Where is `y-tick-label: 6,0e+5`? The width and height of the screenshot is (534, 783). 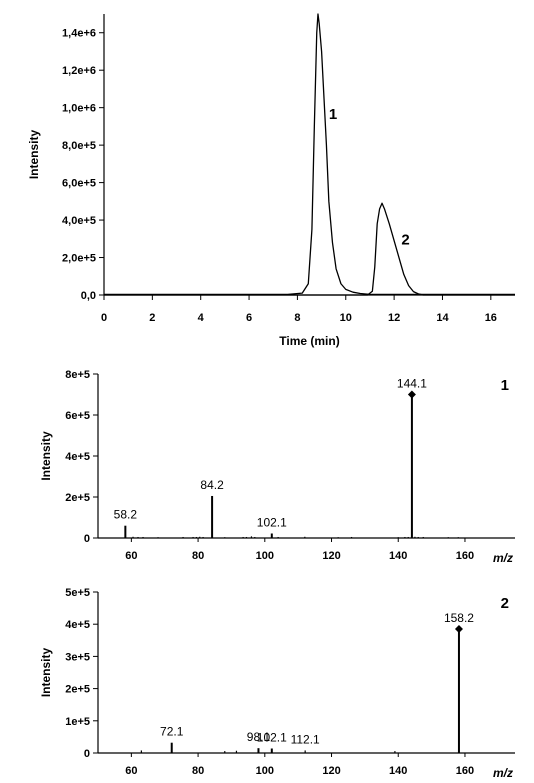
y-tick-label: 6,0e+5 is located at coordinates (79, 184).